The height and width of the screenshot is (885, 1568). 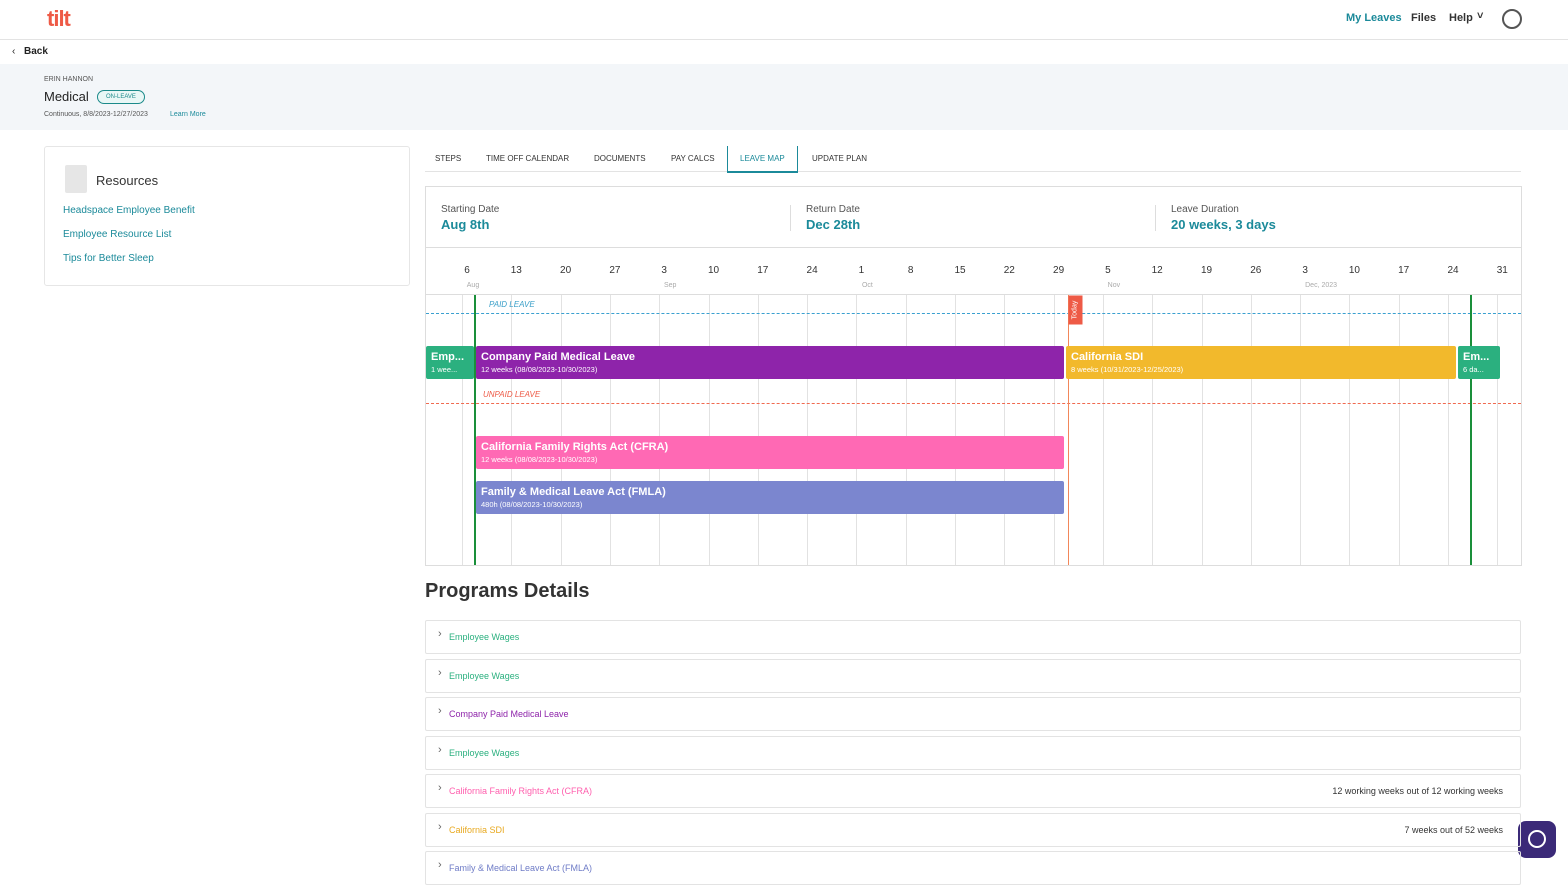 What do you see at coordinates (620, 158) in the screenshot?
I see `tab: DOCUMENTS` at bounding box center [620, 158].